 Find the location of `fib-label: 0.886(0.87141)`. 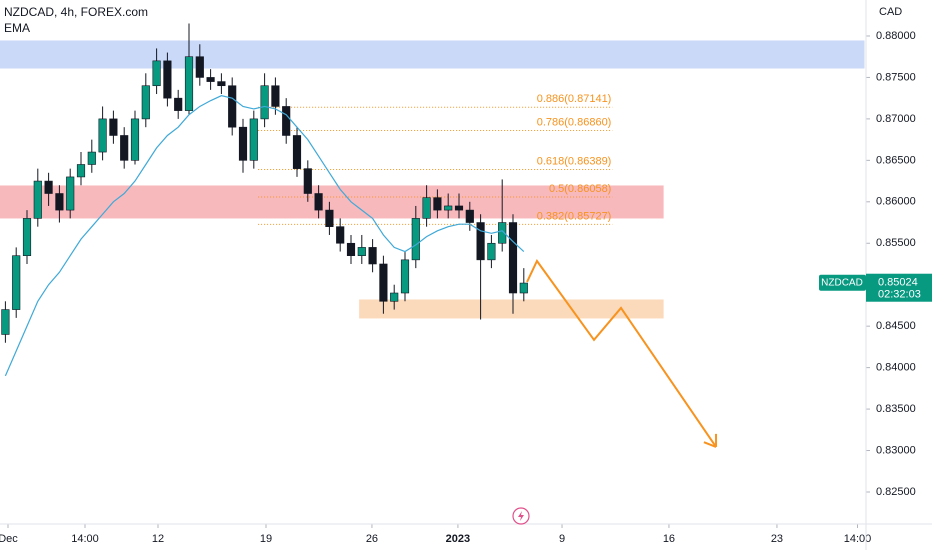

fib-label: 0.886(0.87141) is located at coordinates (574, 99).